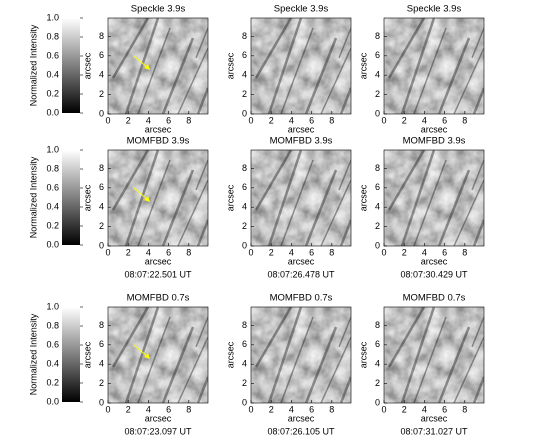 The image size is (558, 447). Describe the element at coordinates (301, 431) in the screenshot. I see `timestamp: 08:07:26.105 UT` at that location.